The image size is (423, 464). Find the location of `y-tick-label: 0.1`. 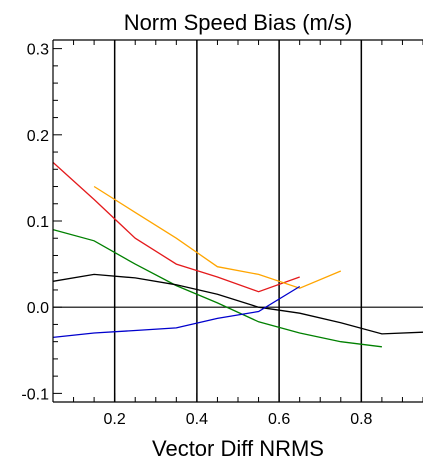

y-tick-label: 0.1 is located at coordinates (38, 222).